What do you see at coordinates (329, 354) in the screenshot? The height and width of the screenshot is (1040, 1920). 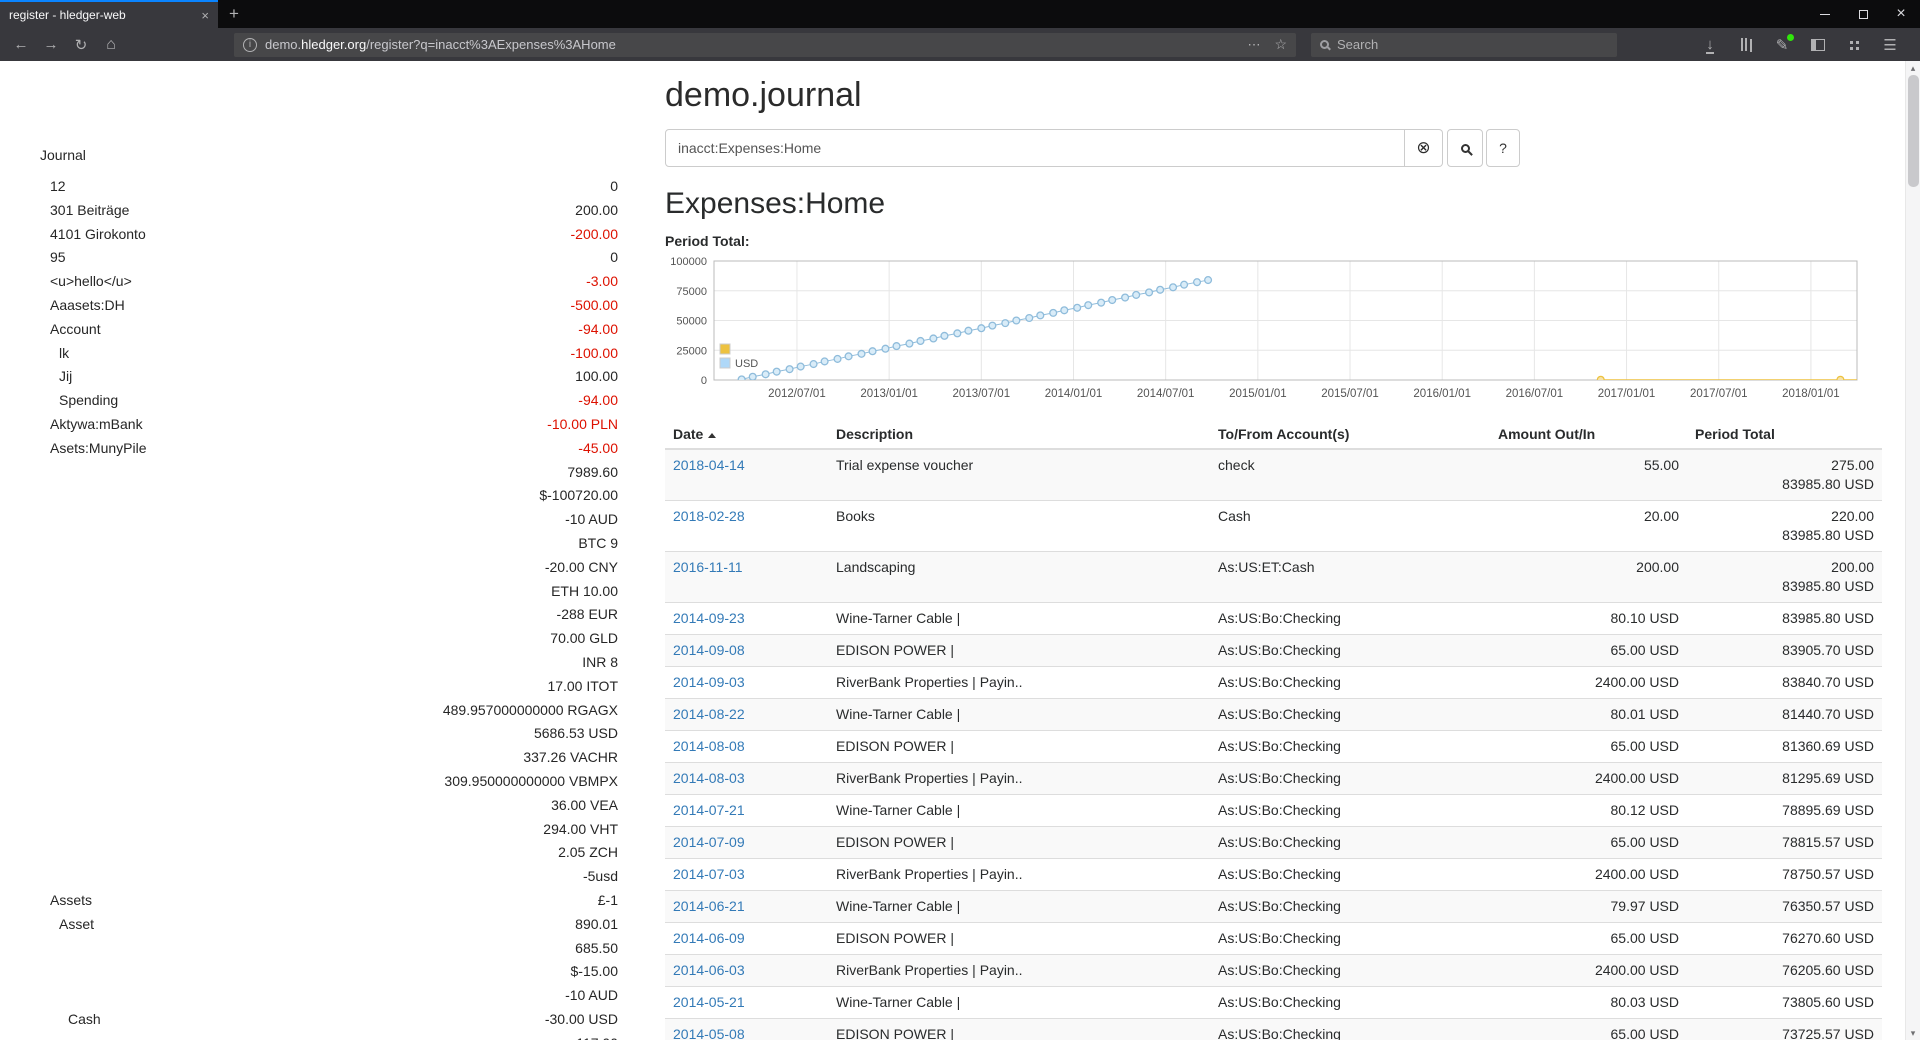 I see `sidebar-row: lk -100.00` at bounding box center [329, 354].